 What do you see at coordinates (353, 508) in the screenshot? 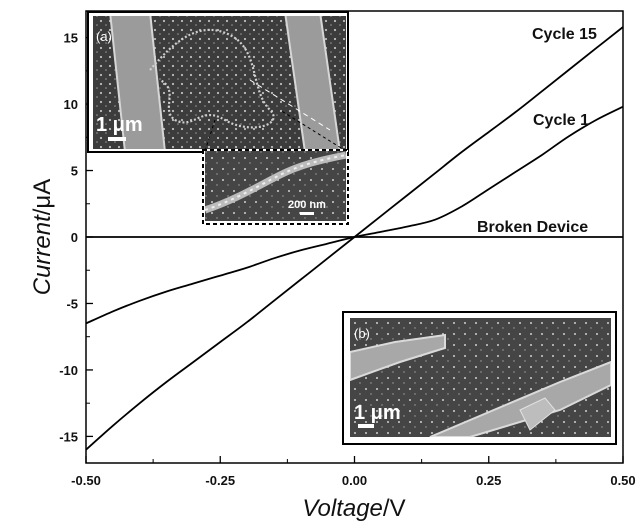
I see `x-axis-title: Voltage/V` at bounding box center [353, 508].